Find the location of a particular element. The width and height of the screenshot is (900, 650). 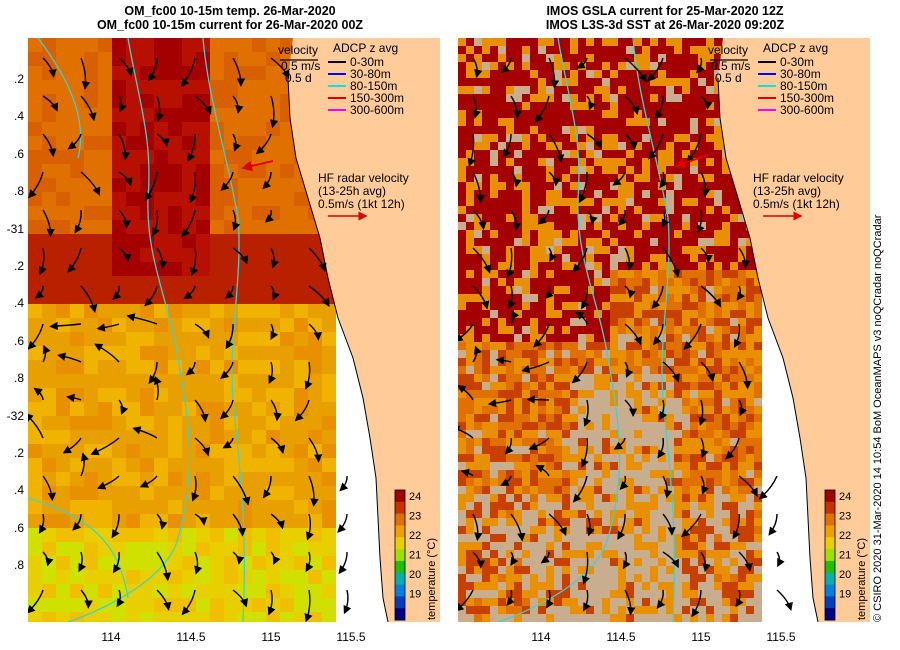

y-tick: .6 is located at coordinates (18, 153).